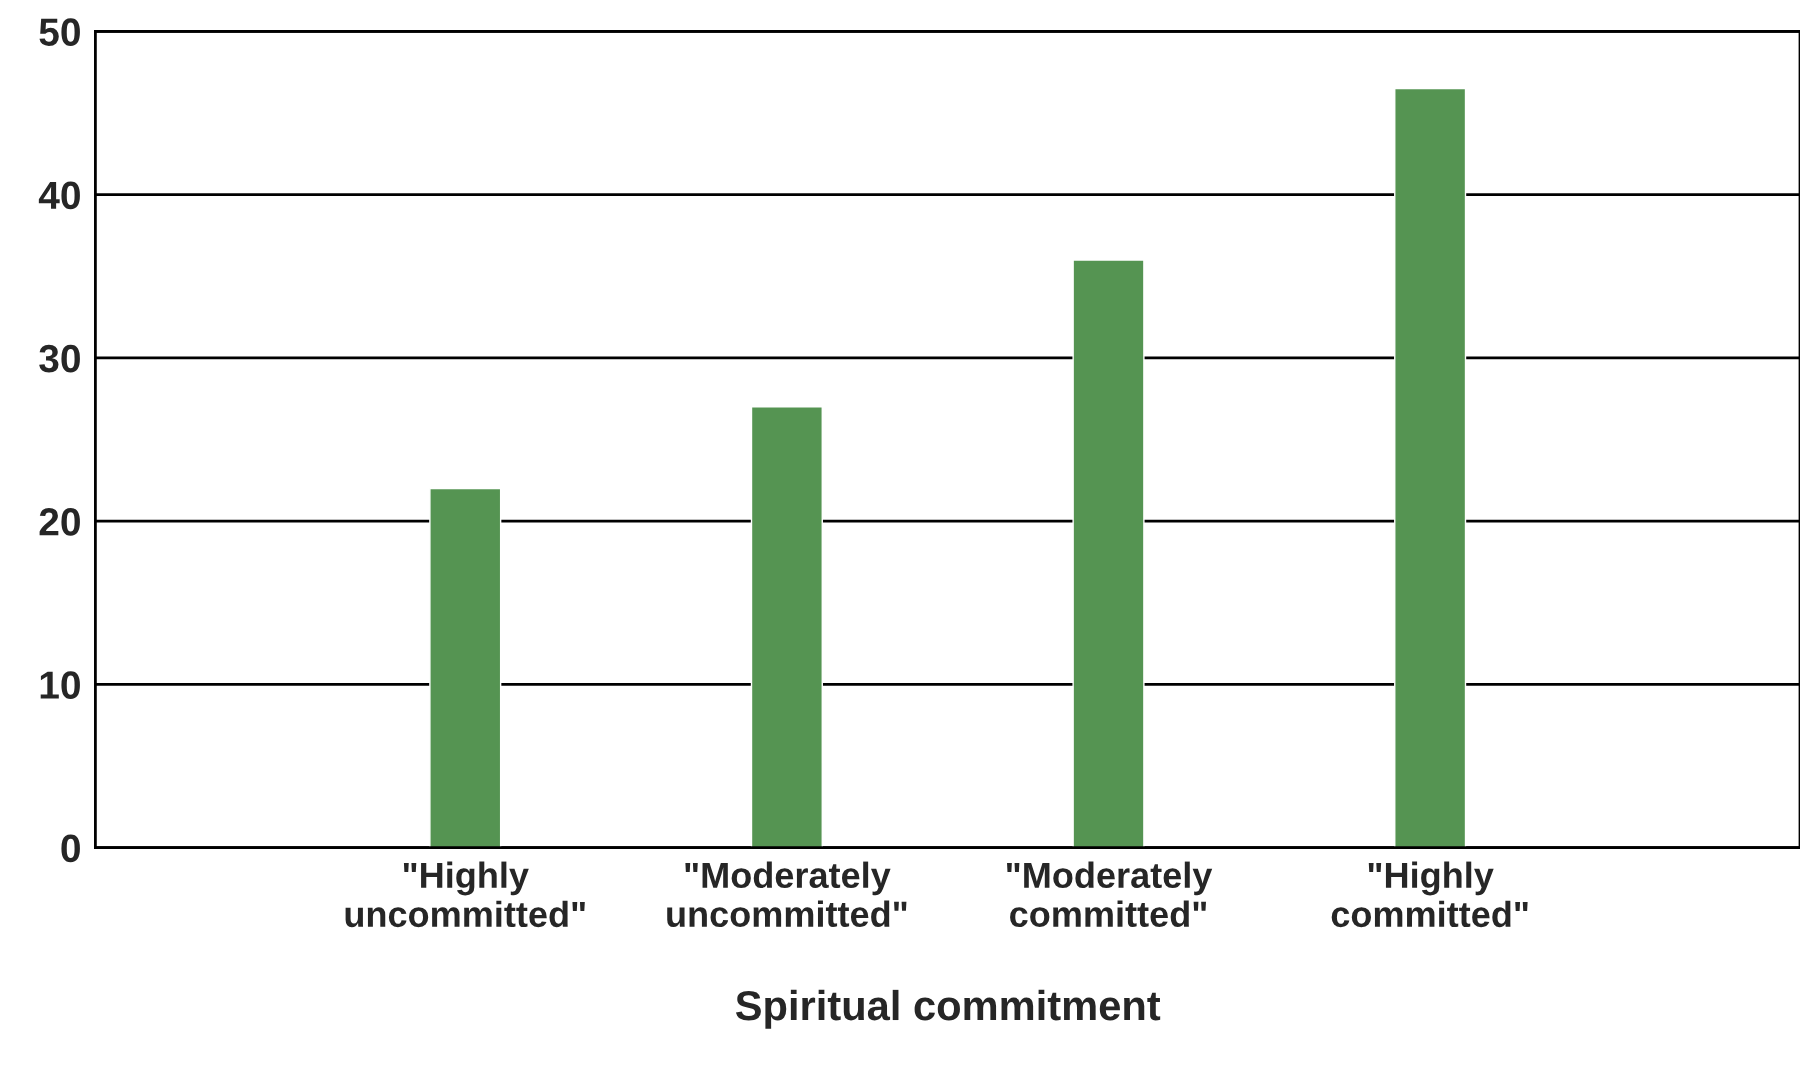  What do you see at coordinates (1110, 894) in the screenshot?
I see `x-tick-label: "Moderately committed"` at bounding box center [1110, 894].